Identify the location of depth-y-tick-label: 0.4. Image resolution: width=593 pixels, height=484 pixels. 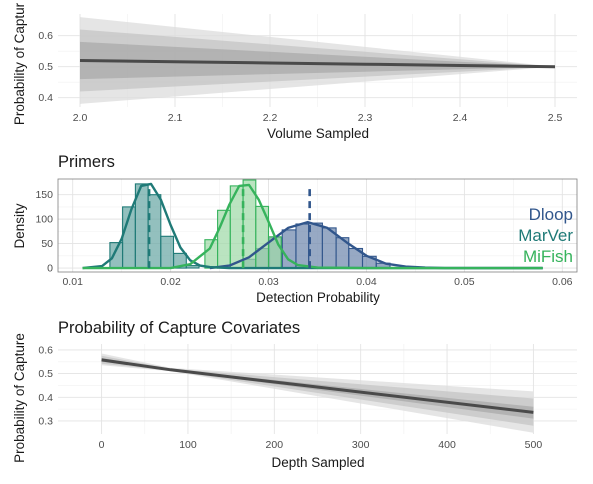
(45, 398).